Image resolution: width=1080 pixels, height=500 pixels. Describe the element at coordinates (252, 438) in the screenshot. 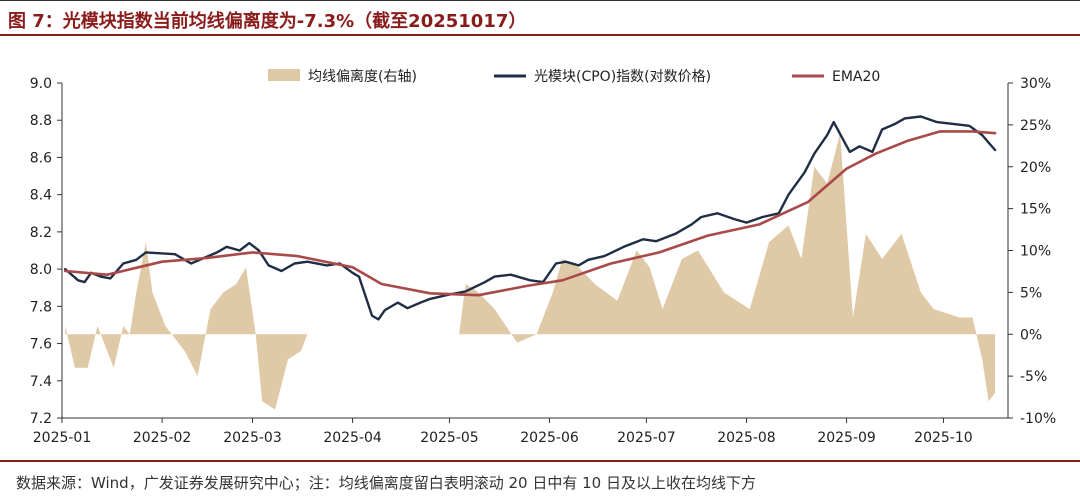

I see `x-tick-label: 2025-03` at that location.